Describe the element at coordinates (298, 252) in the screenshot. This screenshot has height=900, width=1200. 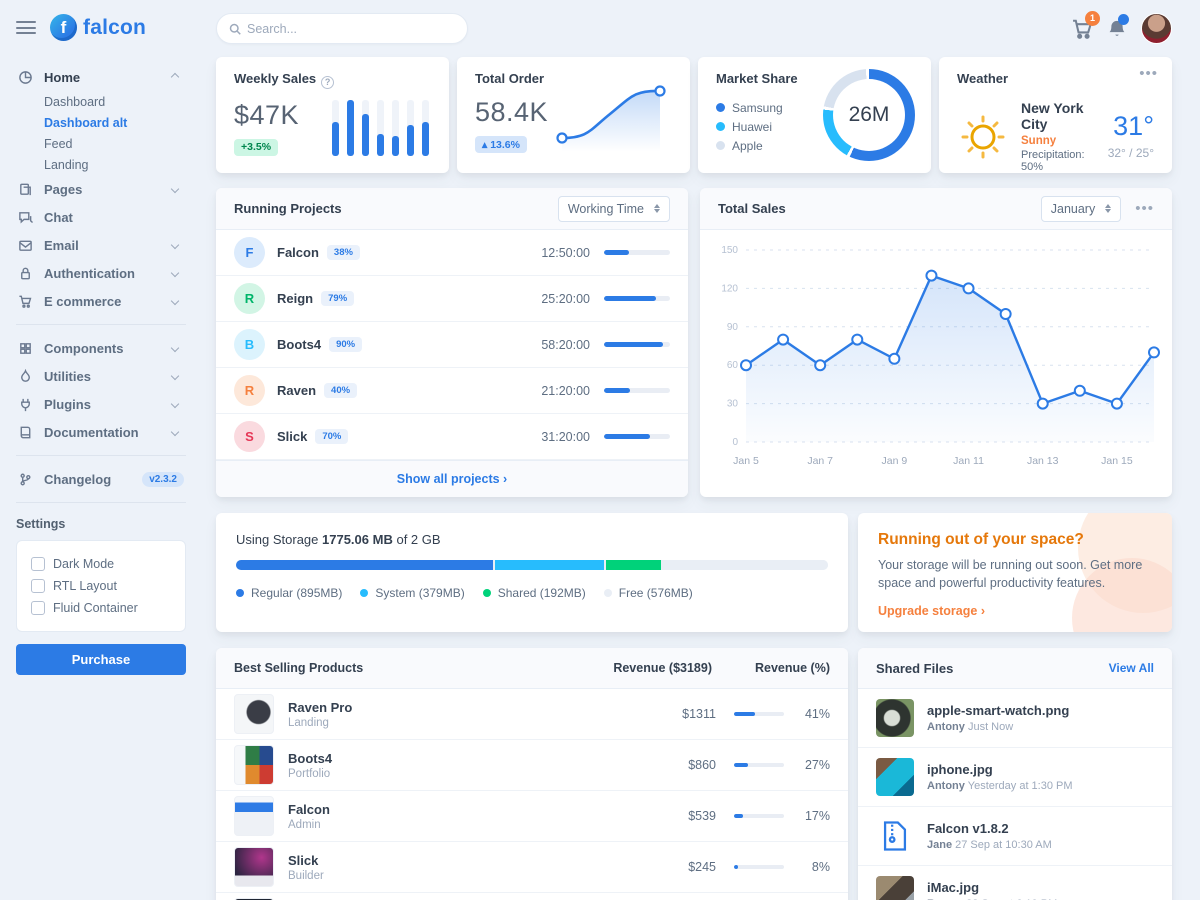
I see `project-name: Falcon` at that location.